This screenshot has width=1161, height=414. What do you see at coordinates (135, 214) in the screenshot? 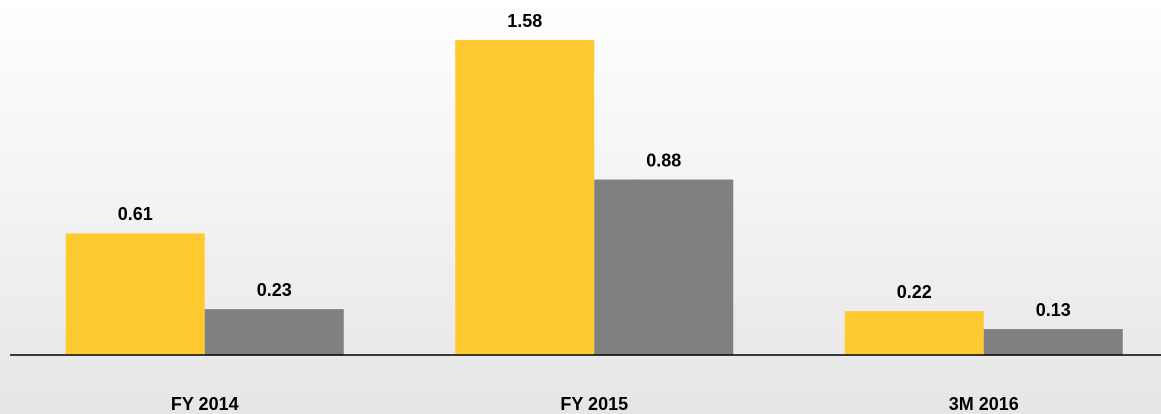
I see `data-label: 0.61` at bounding box center [135, 214].